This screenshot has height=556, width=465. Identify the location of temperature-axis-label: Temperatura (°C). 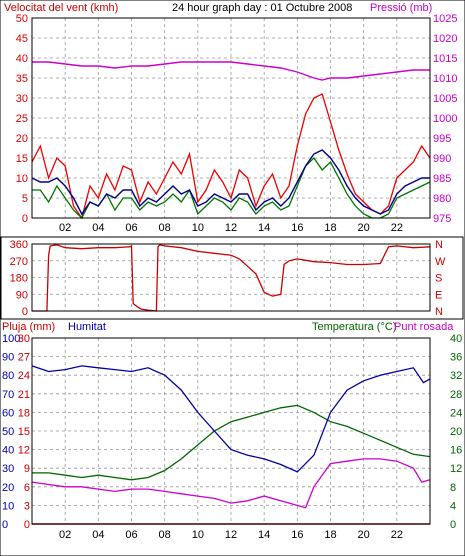
(354, 327).